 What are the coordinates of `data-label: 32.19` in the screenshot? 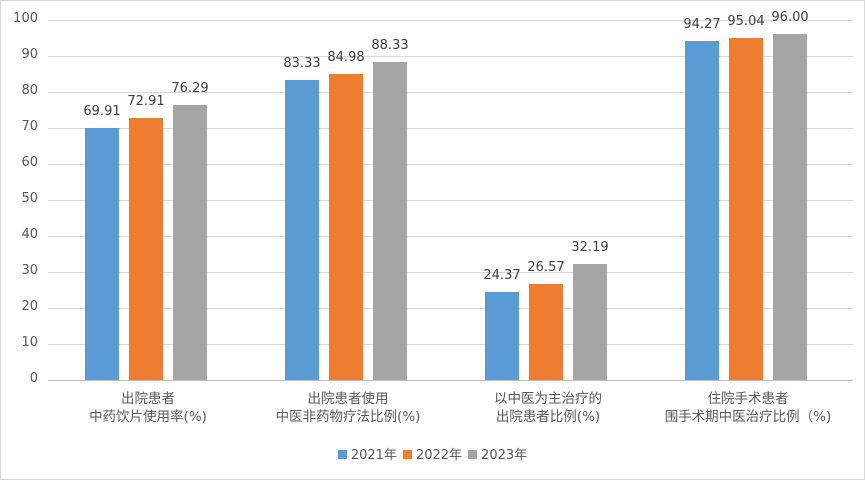 It's located at (590, 248).